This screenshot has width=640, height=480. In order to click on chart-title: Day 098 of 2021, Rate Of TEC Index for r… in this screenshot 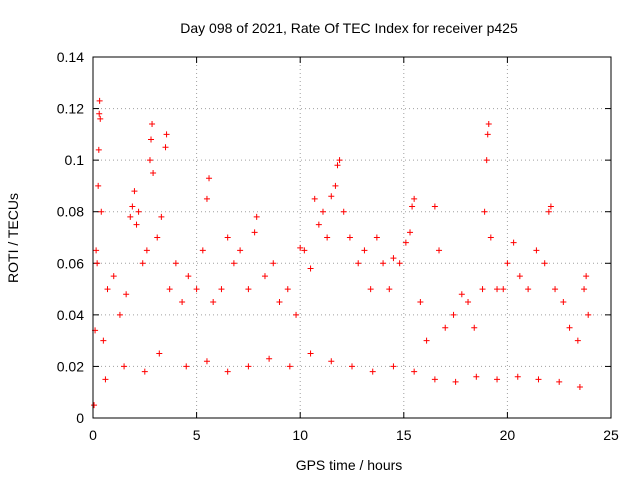, I will do `click(349, 28)`.